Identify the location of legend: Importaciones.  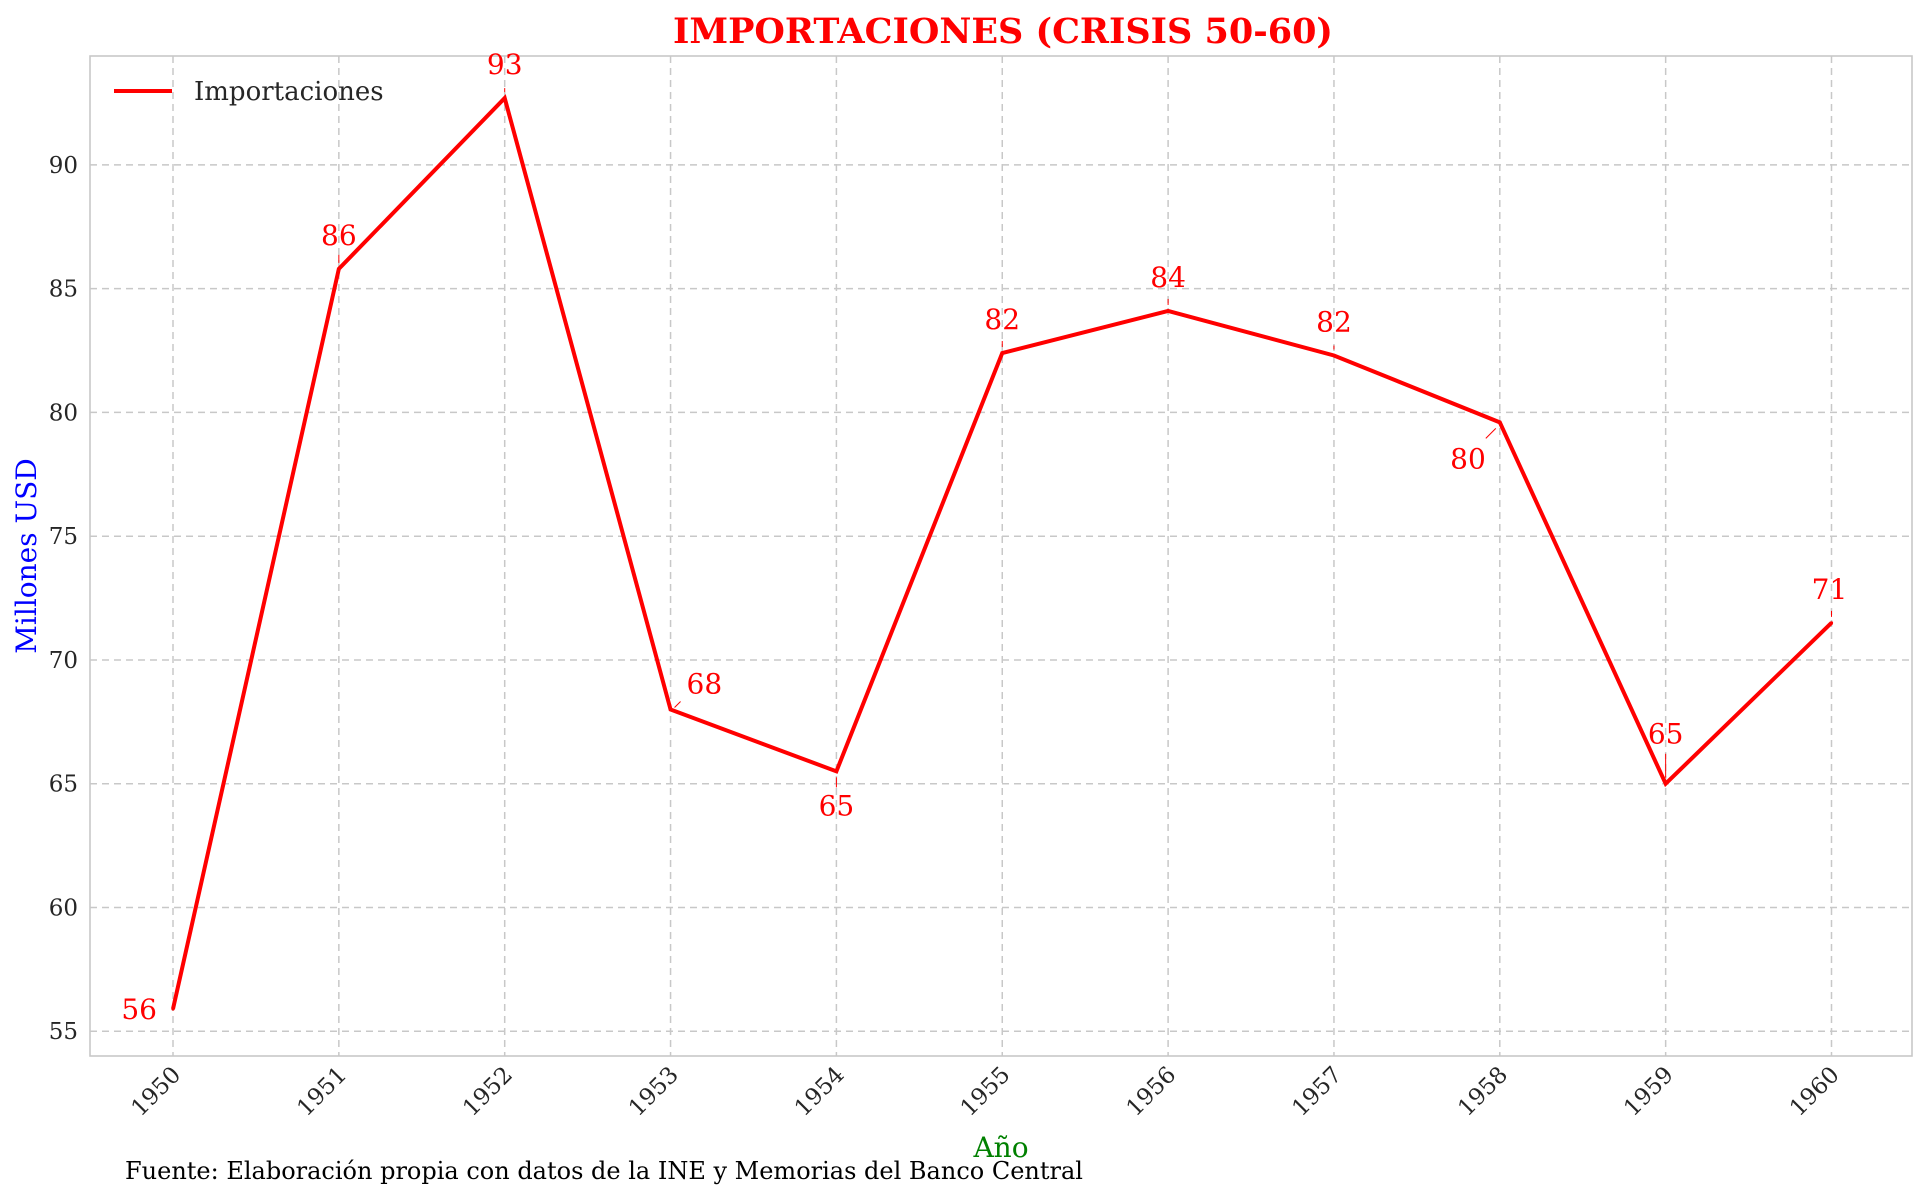
(249, 92).